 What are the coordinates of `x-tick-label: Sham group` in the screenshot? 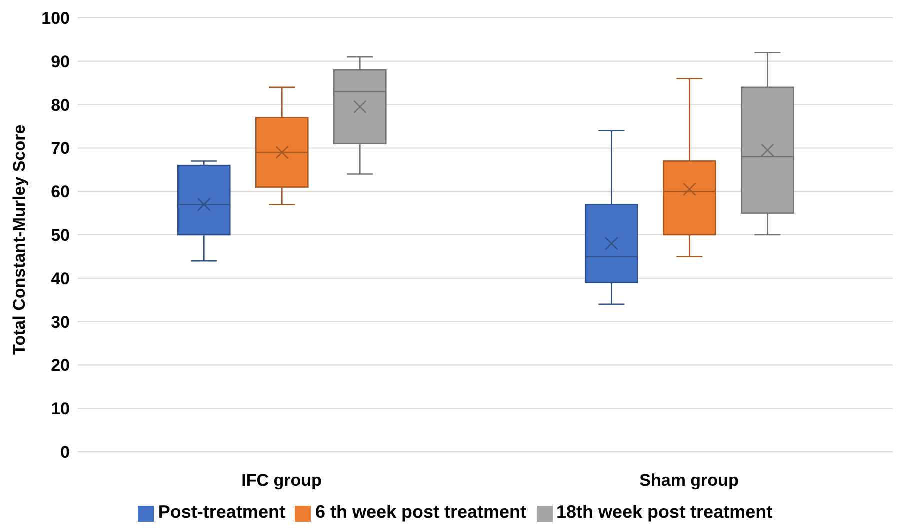 It's located at (689, 480).